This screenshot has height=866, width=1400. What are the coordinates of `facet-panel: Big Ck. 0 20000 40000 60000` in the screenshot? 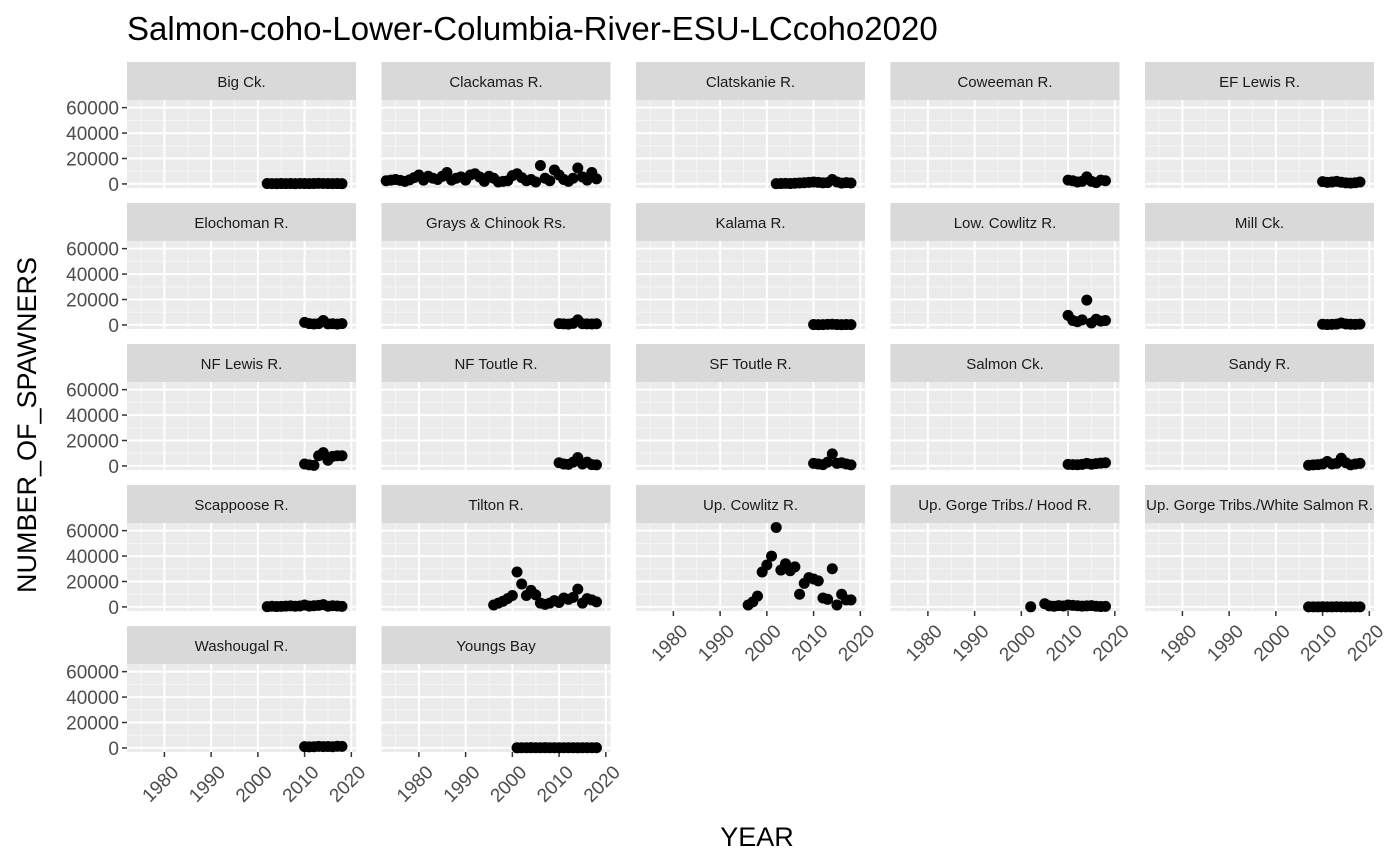 It's located at (211, 129).